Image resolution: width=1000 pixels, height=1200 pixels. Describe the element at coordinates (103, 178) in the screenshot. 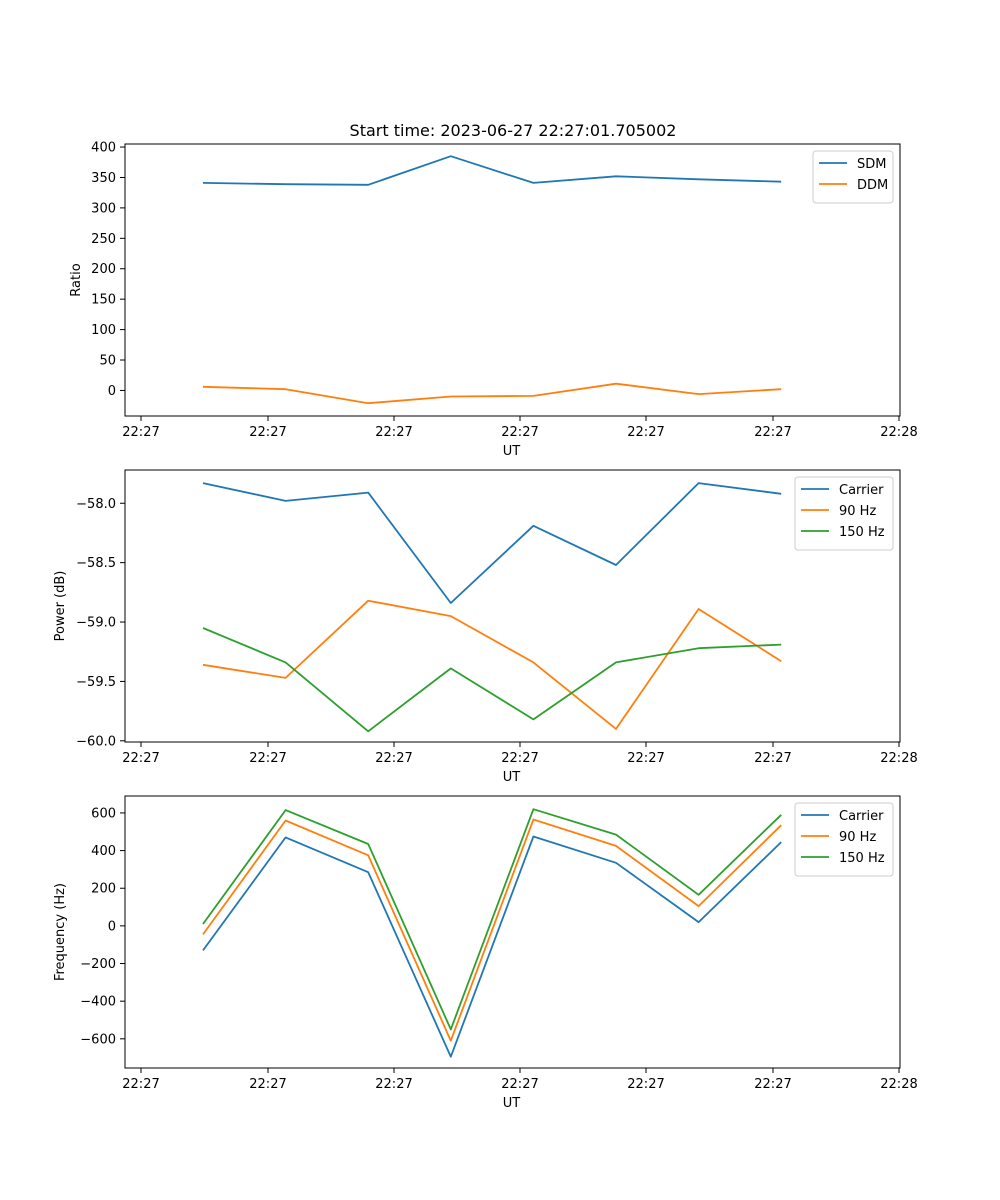

I see `y-tick-label: 350` at that location.